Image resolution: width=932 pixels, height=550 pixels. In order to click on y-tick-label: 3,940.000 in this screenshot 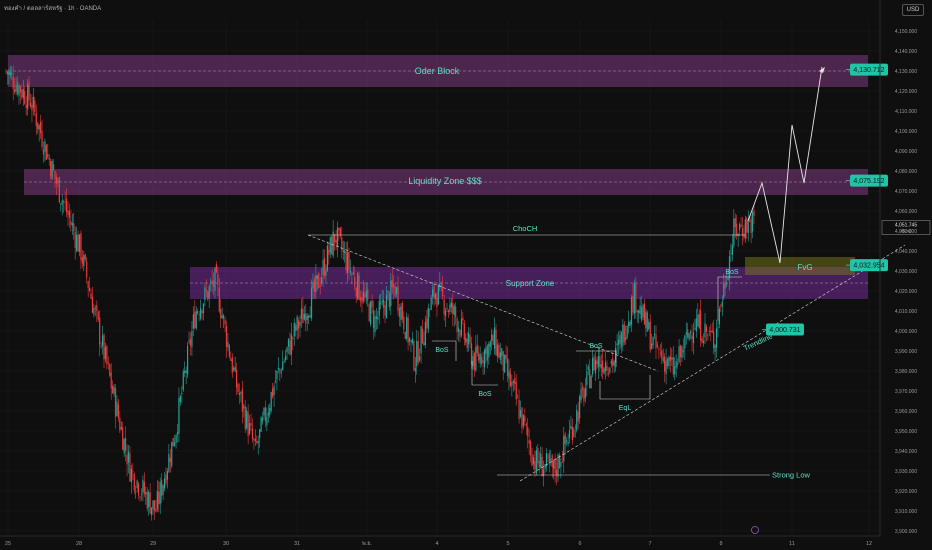, I will do `click(906, 452)`.